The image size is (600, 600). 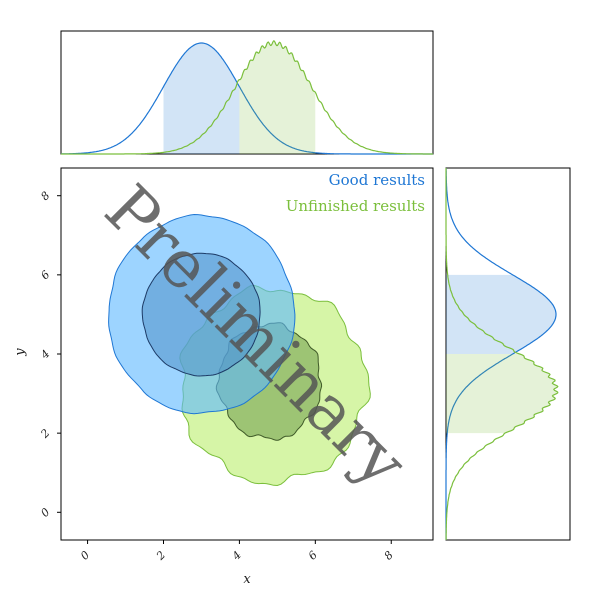 I want to click on good-x-band, so click(x=201, y=98).